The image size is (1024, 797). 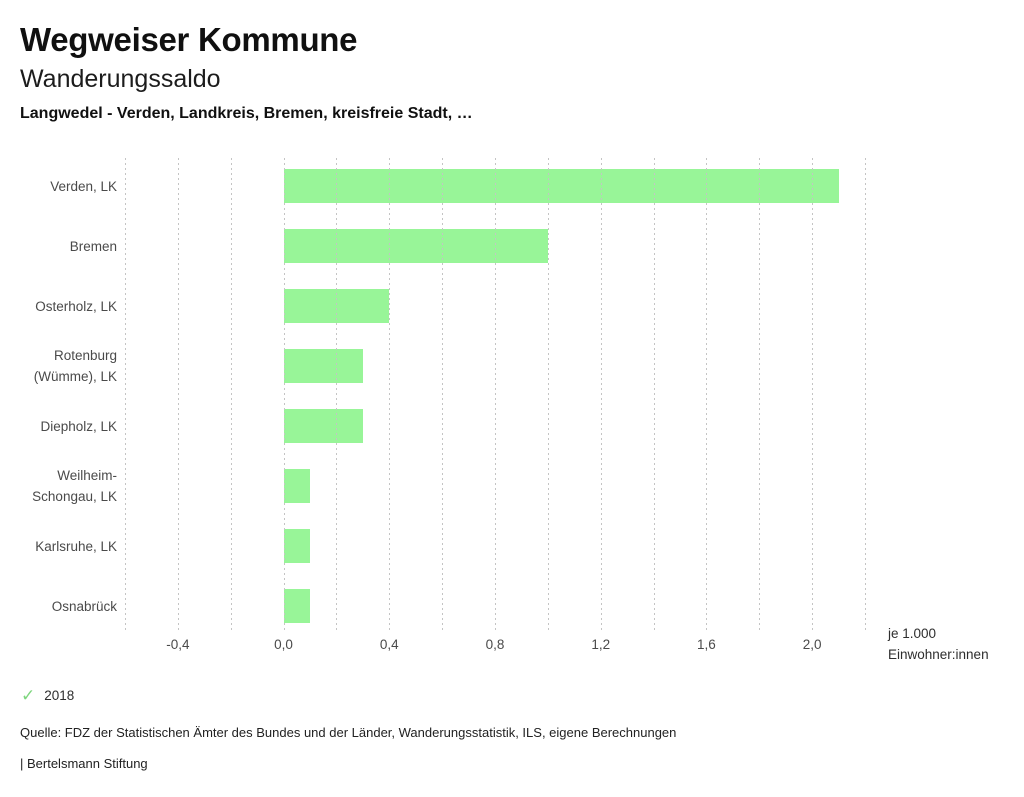 I want to click on x-tick-label: 1,6, so click(x=706, y=644).